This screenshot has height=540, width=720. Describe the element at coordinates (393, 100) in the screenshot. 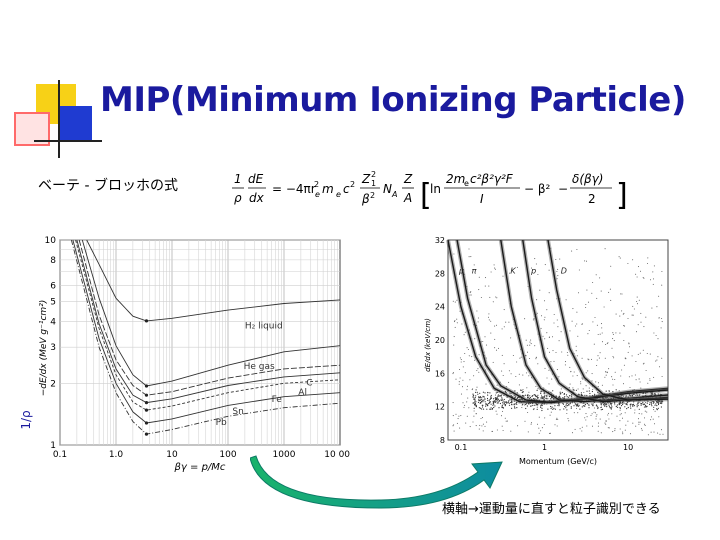

I see `slide-title: MIP(Minimum Ionizing Particle)` at that location.